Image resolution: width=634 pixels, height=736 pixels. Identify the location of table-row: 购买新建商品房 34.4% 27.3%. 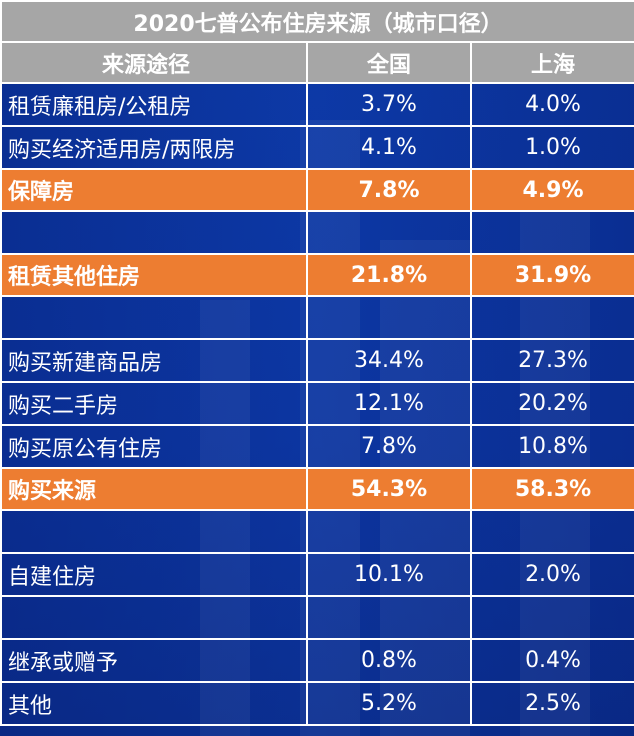
(317, 360).